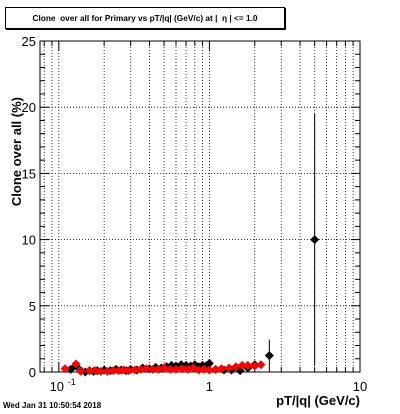  I want to click on y-tick-label: 15, so click(29, 173).